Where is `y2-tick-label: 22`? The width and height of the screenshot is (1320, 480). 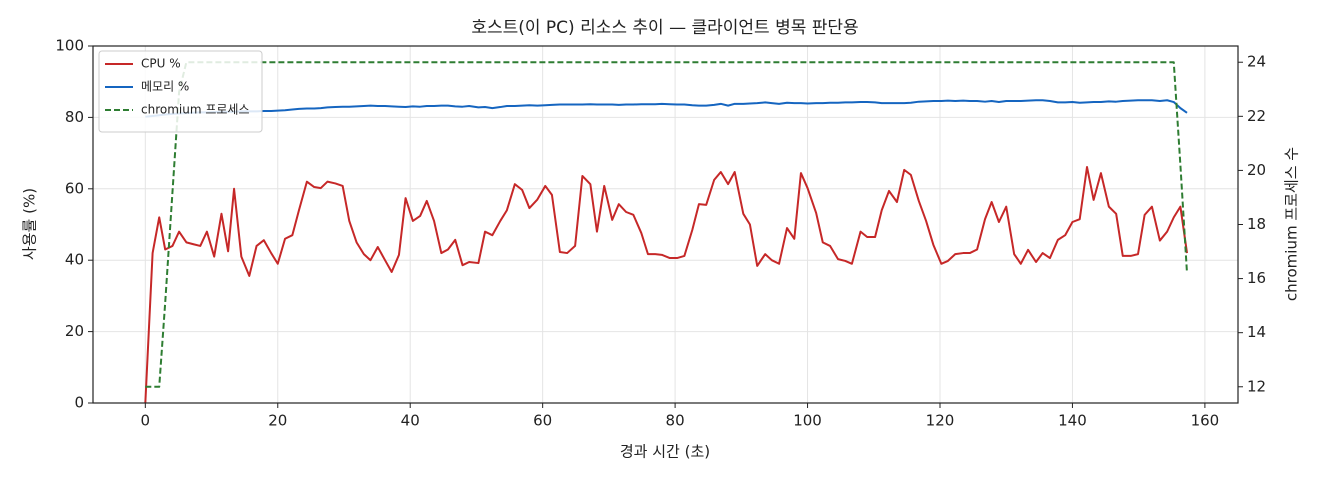 y2-tick-label: 22 is located at coordinates (1256, 116).